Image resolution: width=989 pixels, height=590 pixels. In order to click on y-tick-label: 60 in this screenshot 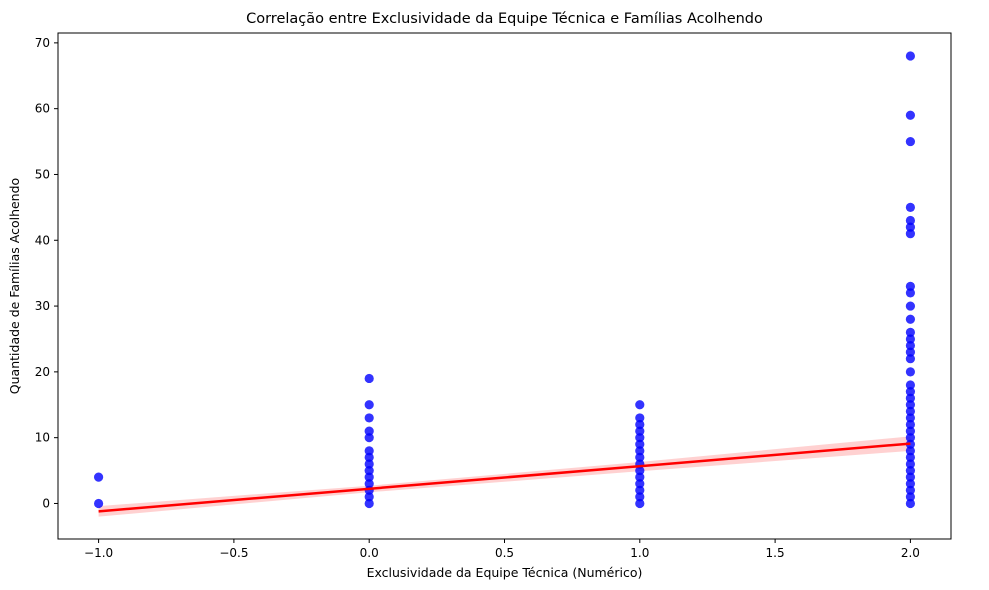, I will do `click(42, 109)`.